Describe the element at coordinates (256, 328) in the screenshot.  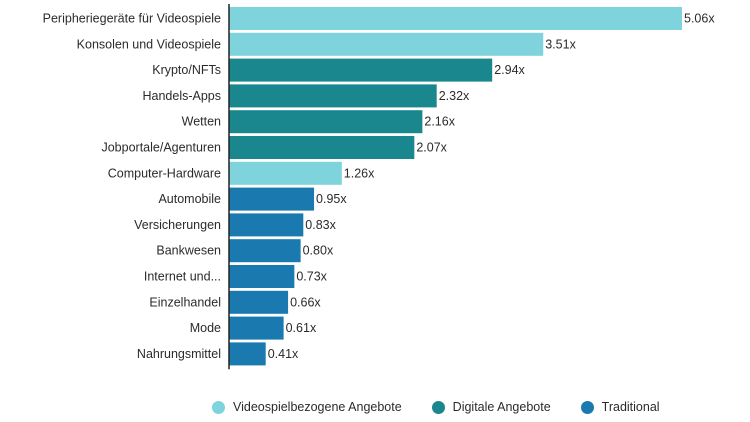
I see `bar-mode` at that location.